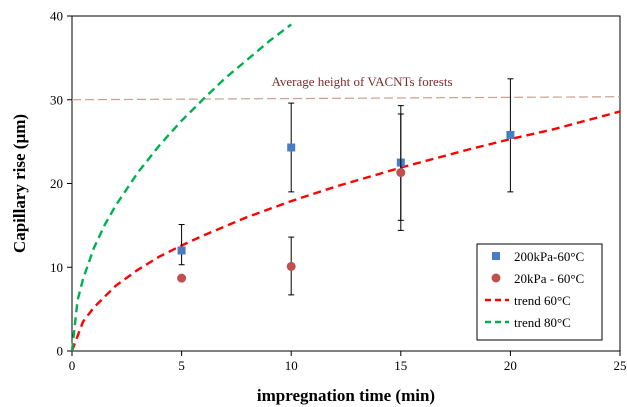 This screenshot has width=627, height=407. What do you see at coordinates (346, 98) in the screenshot?
I see `reference-line` at bounding box center [346, 98].